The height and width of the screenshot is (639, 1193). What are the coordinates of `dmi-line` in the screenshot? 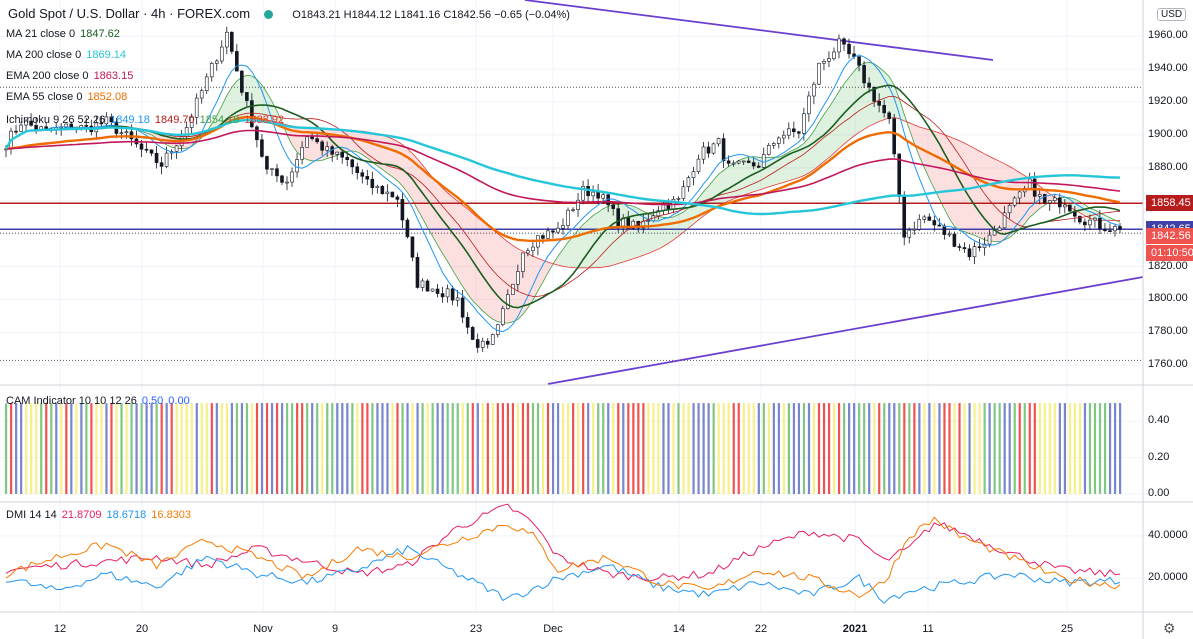 It's located at (563, 574).